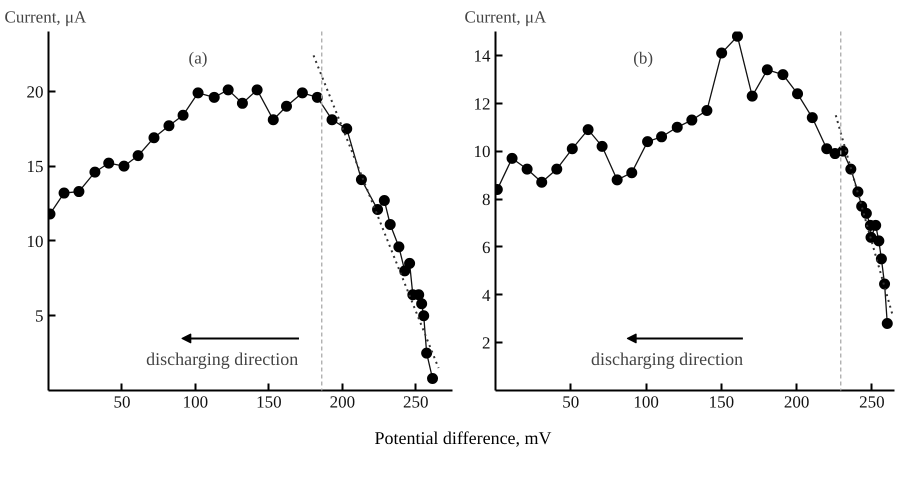  Describe the element at coordinates (482, 104) in the screenshot. I see `y-tick-label: 12` at that location.